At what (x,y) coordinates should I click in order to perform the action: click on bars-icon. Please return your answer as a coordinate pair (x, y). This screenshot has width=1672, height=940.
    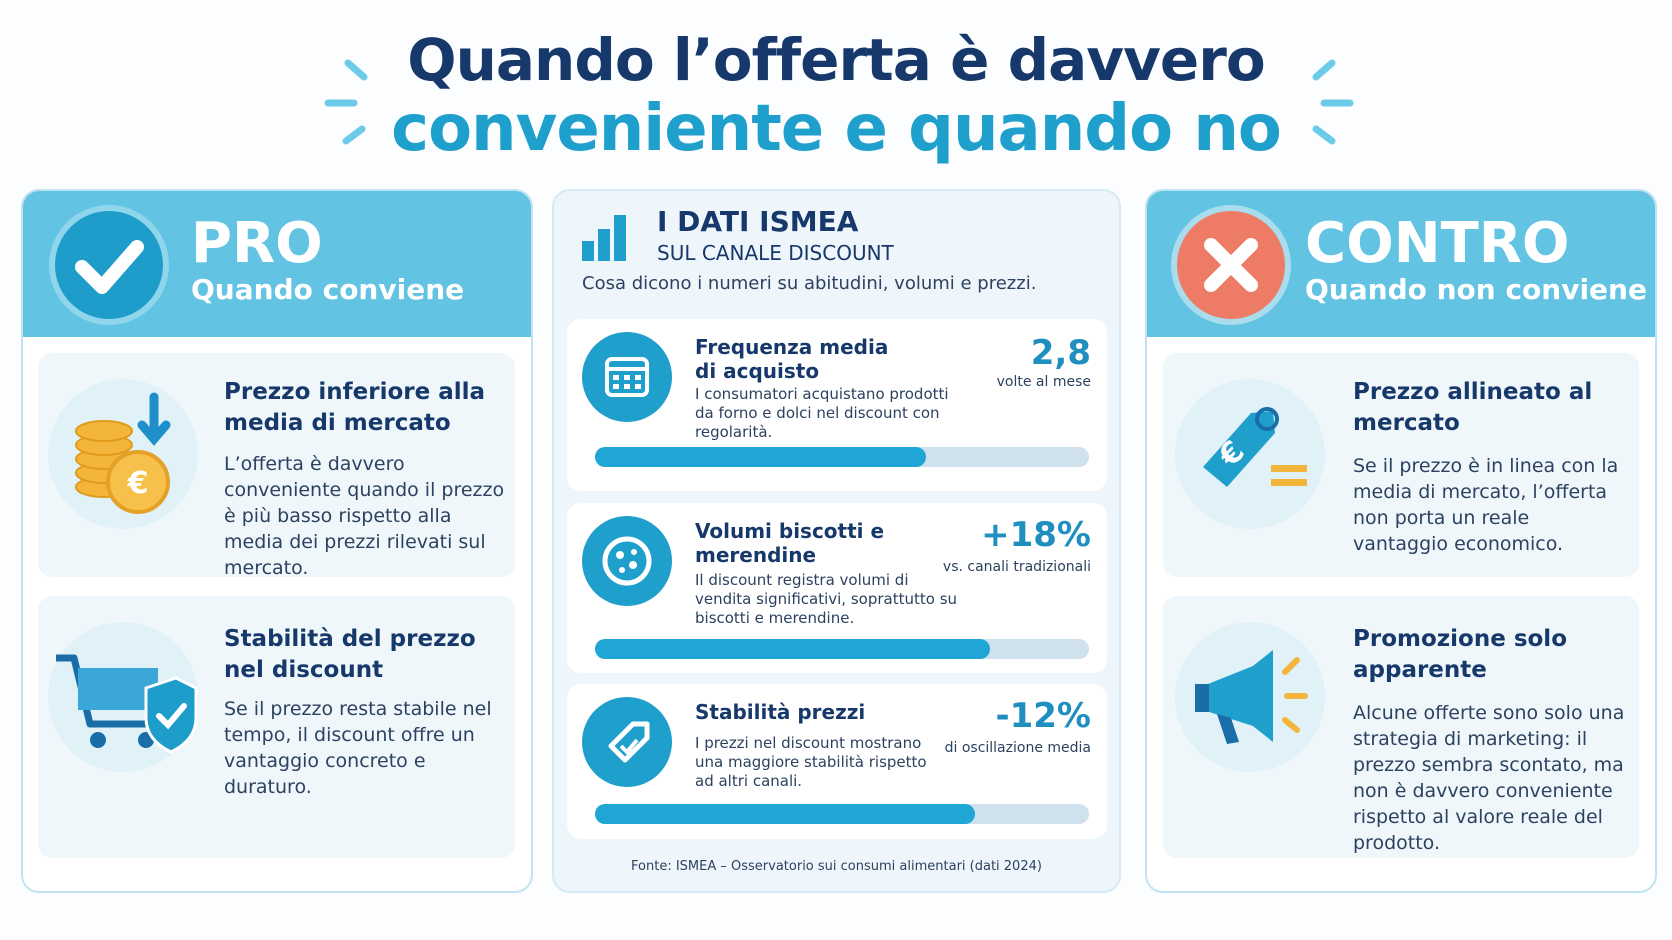
    Looking at the image, I should click on (604, 238).